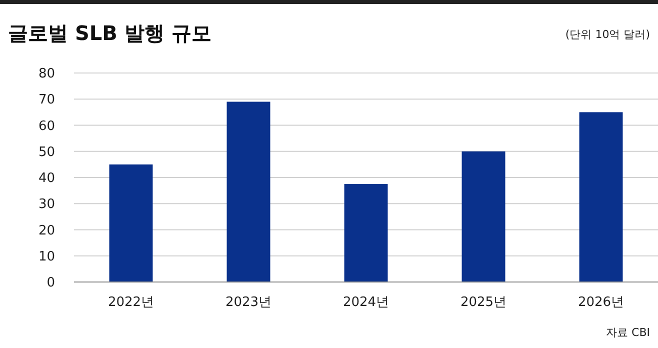 This screenshot has height=348, width=658. Describe the element at coordinates (50, 283) in the screenshot. I see `y-tick-label: 0` at that location.